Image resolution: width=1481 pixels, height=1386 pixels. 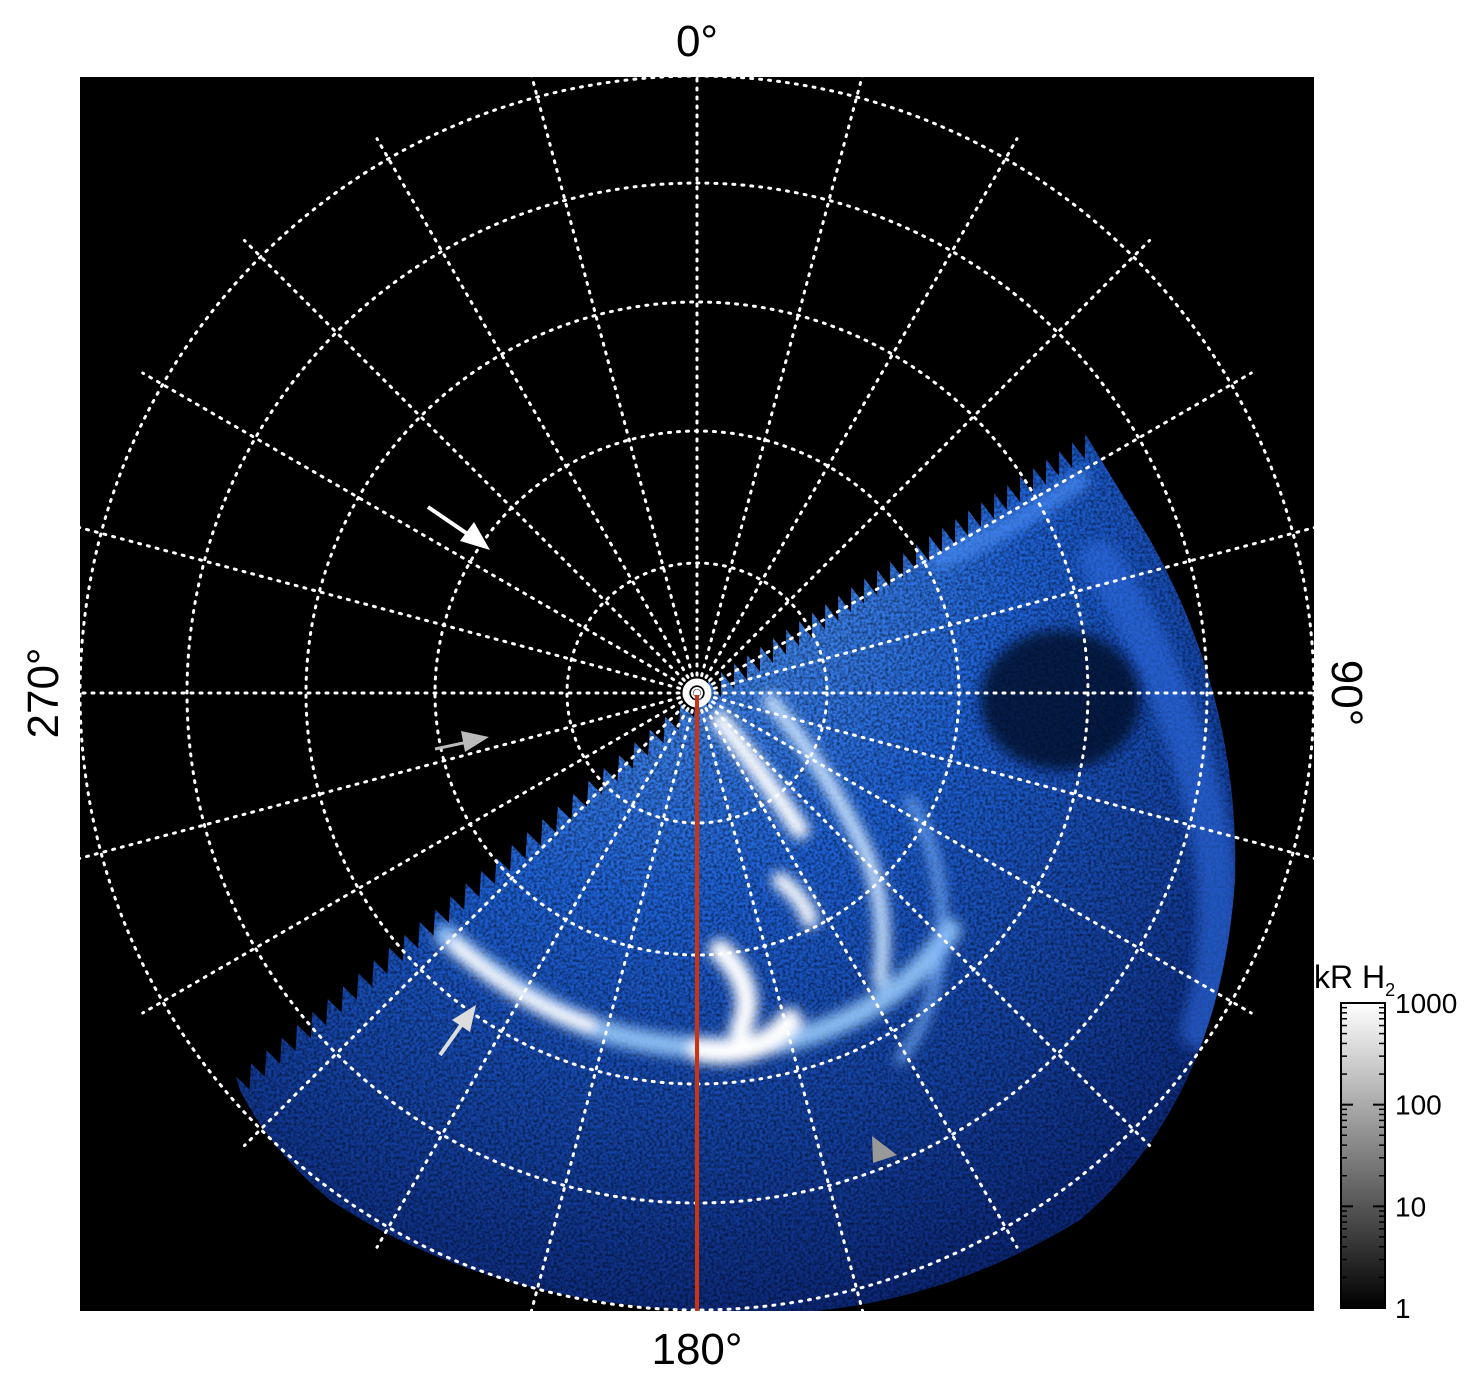 What do you see at coordinates (1399, 1156) in the screenshot?
I see `colorbar-ticks: 1000 100 10 1` at bounding box center [1399, 1156].